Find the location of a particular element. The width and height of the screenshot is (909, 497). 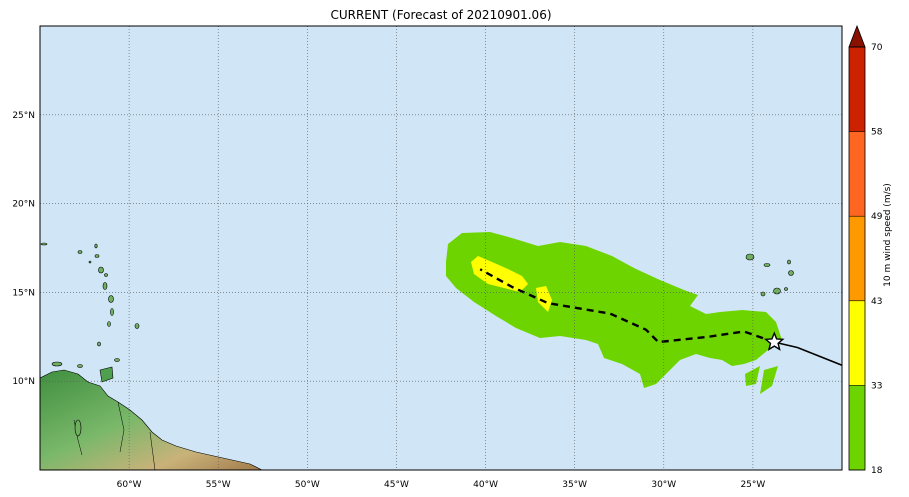

longitude-labels: 60°W 55°W 50°W 45°W 40°W 35°W 30°W 25°W is located at coordinates (441, 485).